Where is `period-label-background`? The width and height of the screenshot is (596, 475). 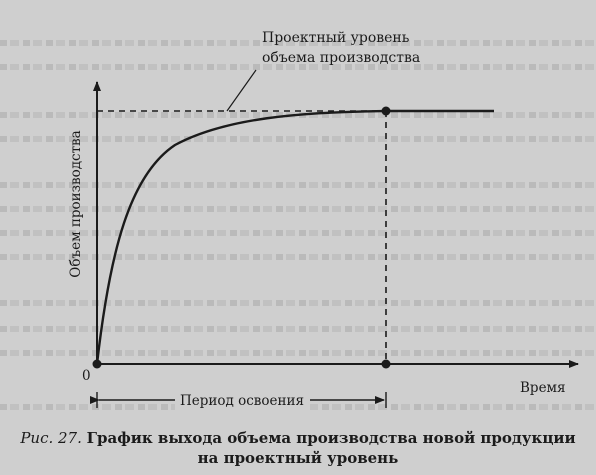
period-label-background is located at coordinates (242, 400).